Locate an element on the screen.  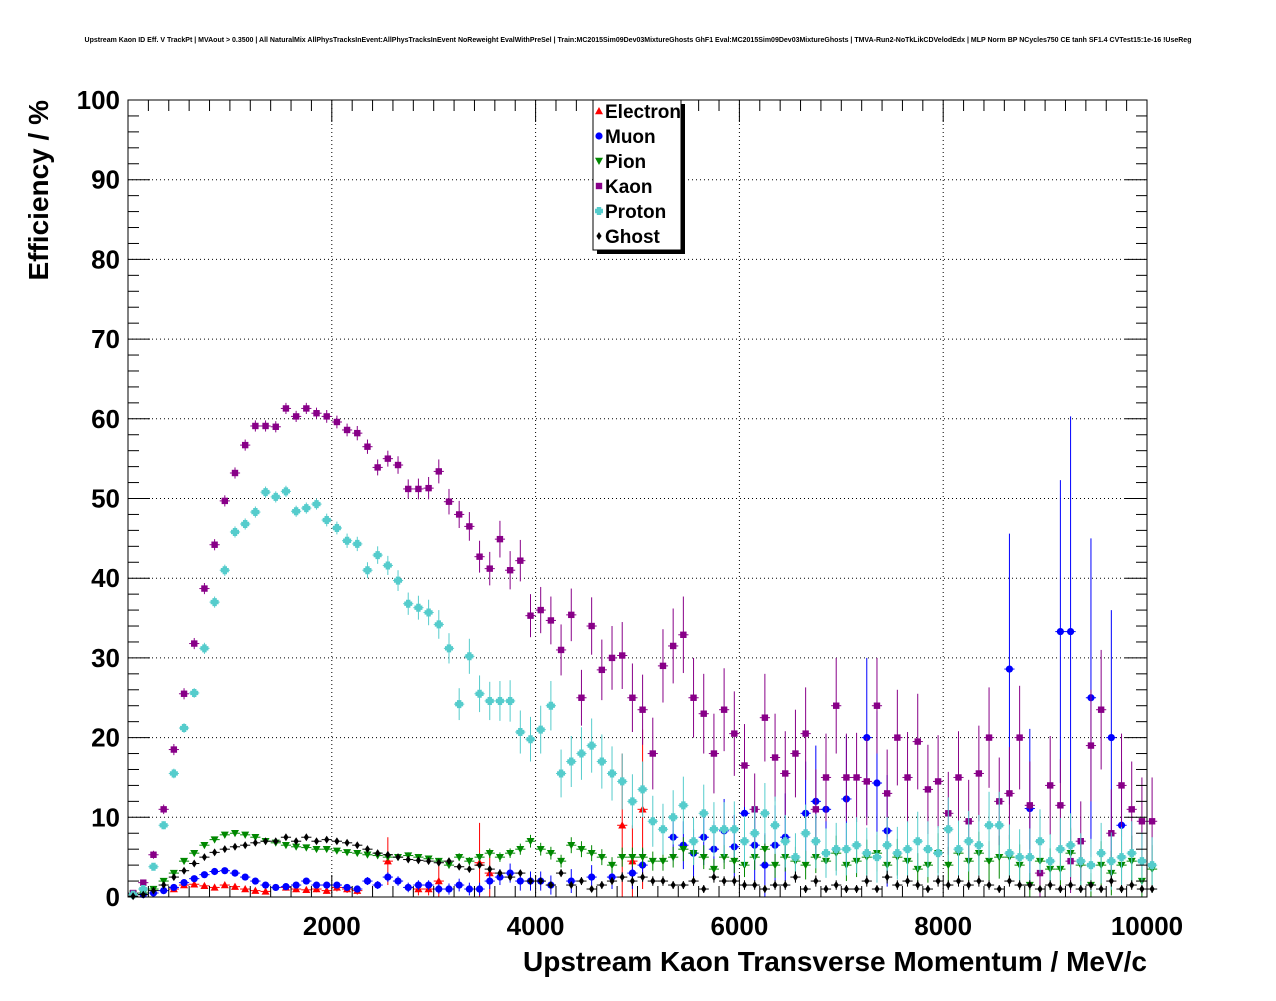
legend-label: Ghost is located at coordinates (633, 237).